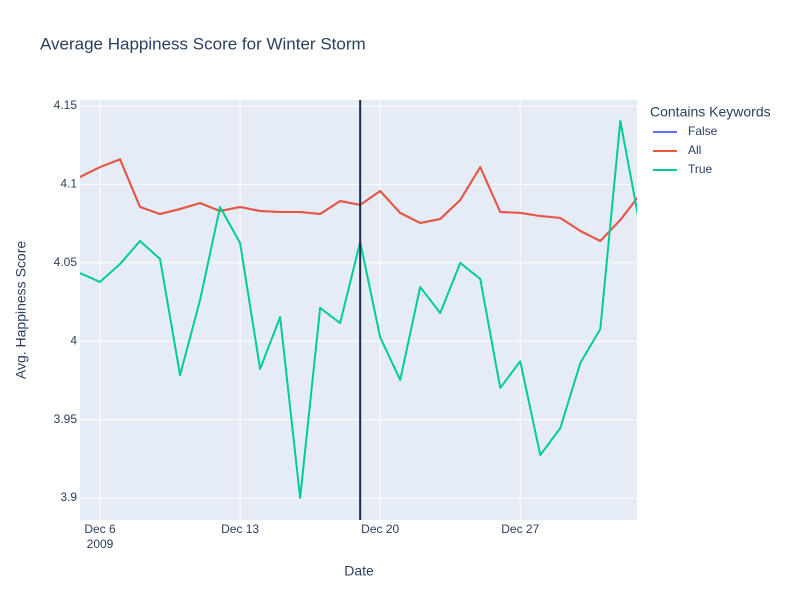  Describe the element at coordinates (240, 529) in the screenshot. I see `x-tick-label: Dec 13` at that location.